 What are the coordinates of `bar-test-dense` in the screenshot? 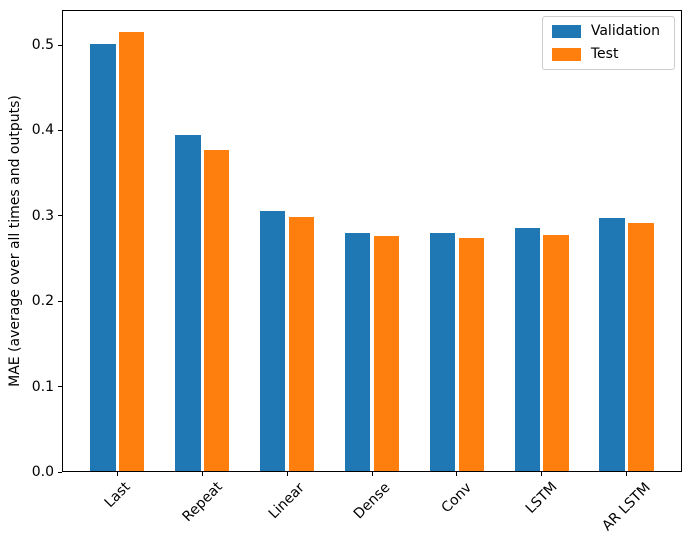 It's located at (386, 353).